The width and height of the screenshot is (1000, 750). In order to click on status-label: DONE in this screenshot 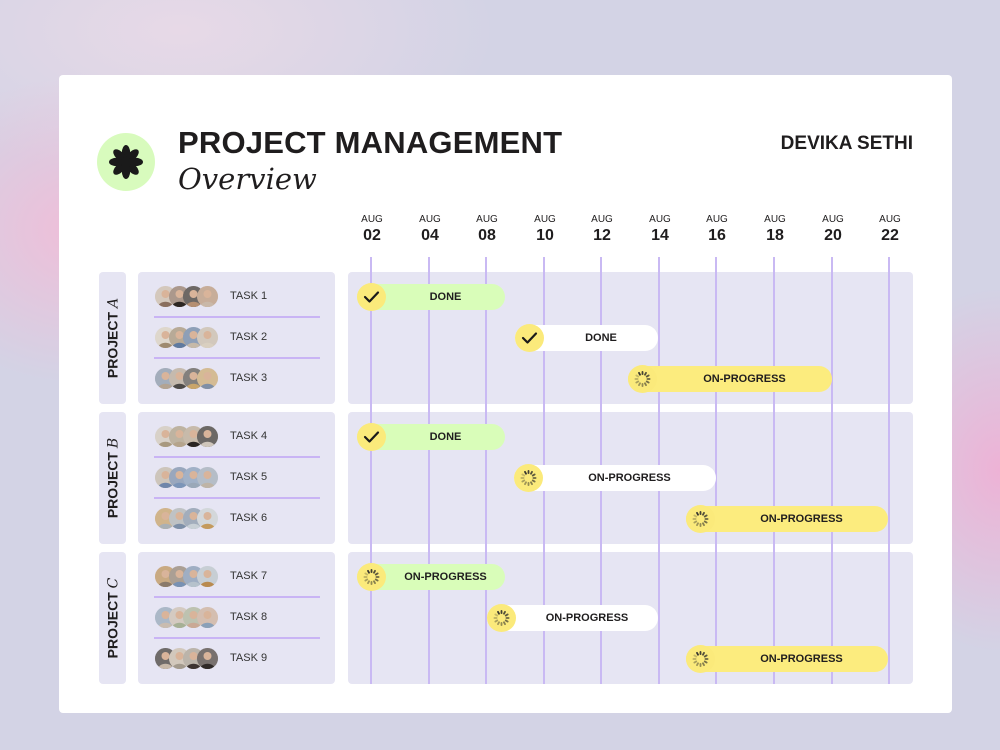, I will do `click(601, 338)`.